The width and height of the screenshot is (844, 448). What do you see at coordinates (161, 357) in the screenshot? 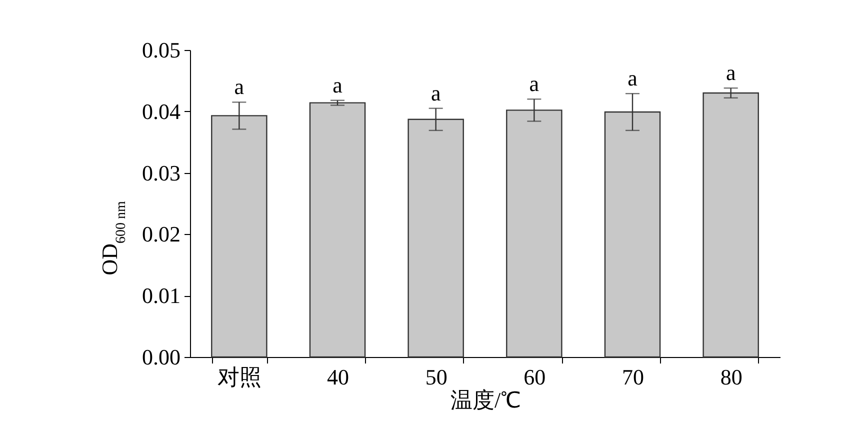
I see `y-tick-label: 0.00` at bounding box center [161, 357].